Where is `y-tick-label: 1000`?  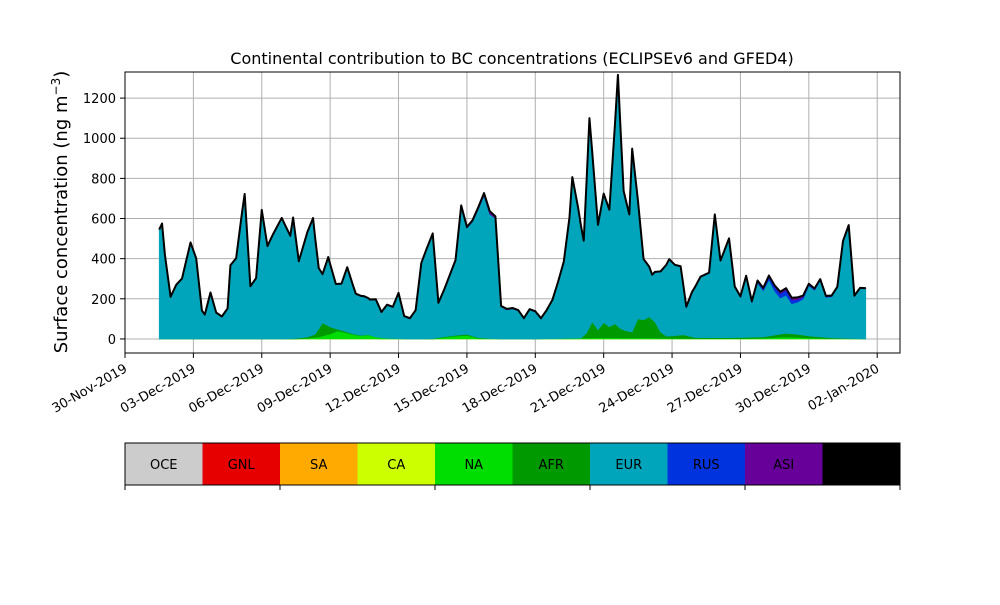
y-tick-label: 1000 is located at coordinates (99, 139).